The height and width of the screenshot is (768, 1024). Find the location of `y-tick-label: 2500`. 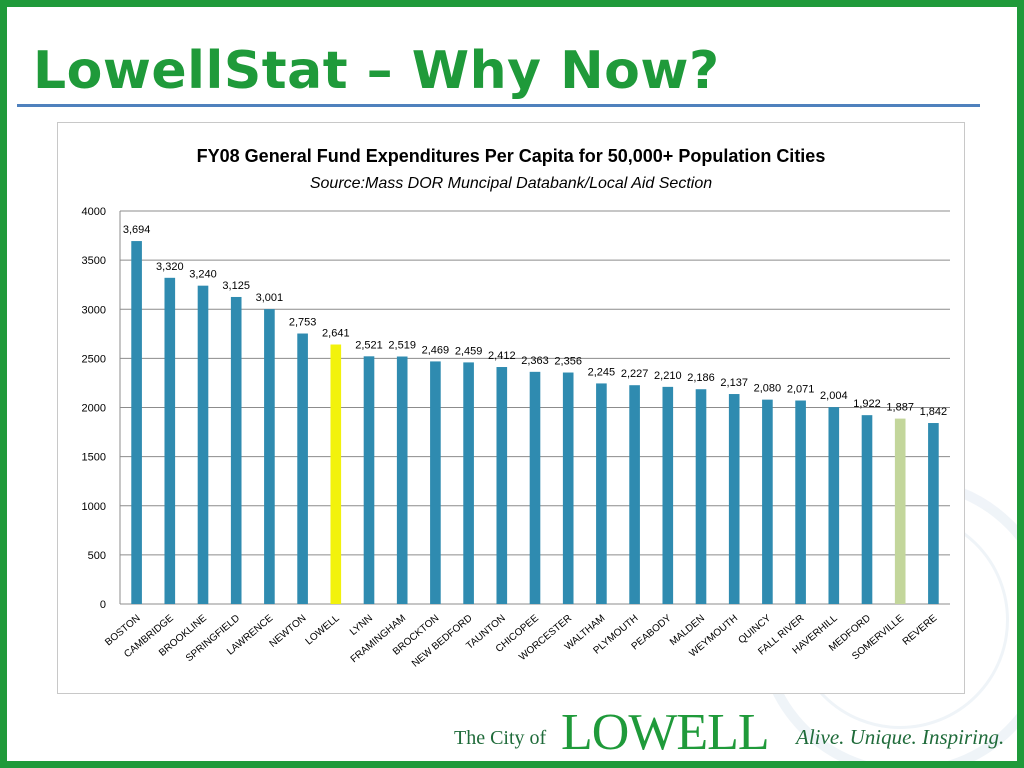

y-tick-label: 2500 is located at coordinates (94, 359).